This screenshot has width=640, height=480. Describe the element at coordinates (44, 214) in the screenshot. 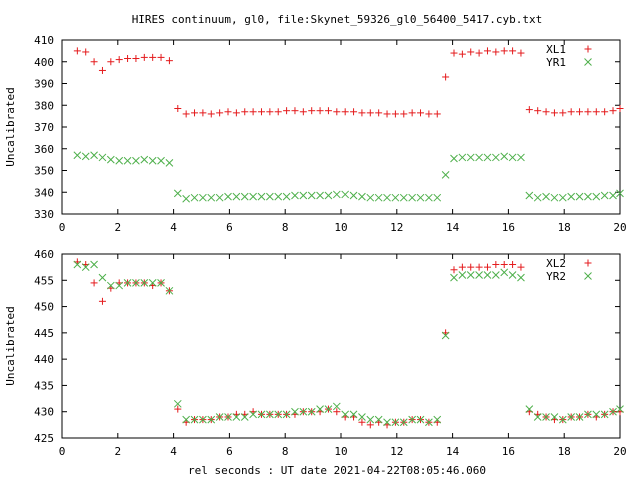

I see `y-tick-label: 330` at that location.